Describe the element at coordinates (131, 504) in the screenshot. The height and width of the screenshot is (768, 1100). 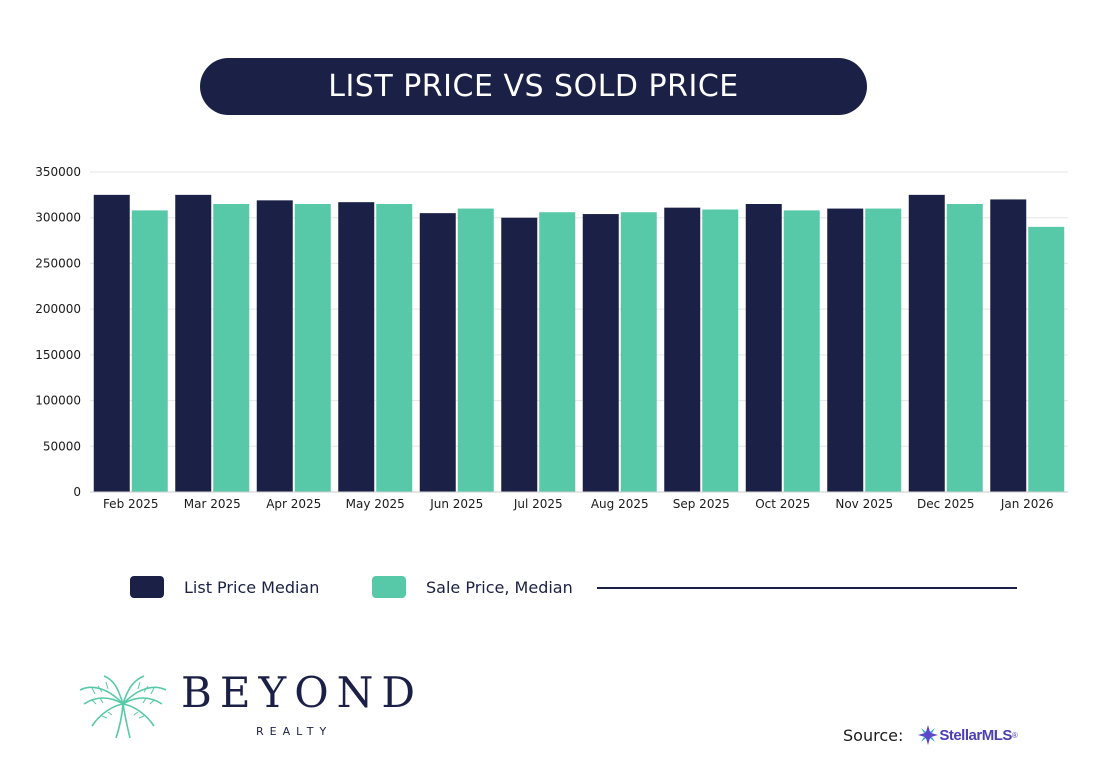
I see `x-tick-label: Feb 2025` at that location.